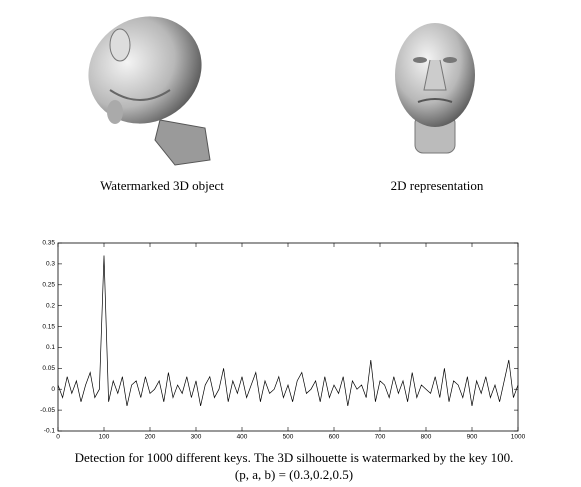  I want to click on x-tick-label: 800, so click(426, 437).